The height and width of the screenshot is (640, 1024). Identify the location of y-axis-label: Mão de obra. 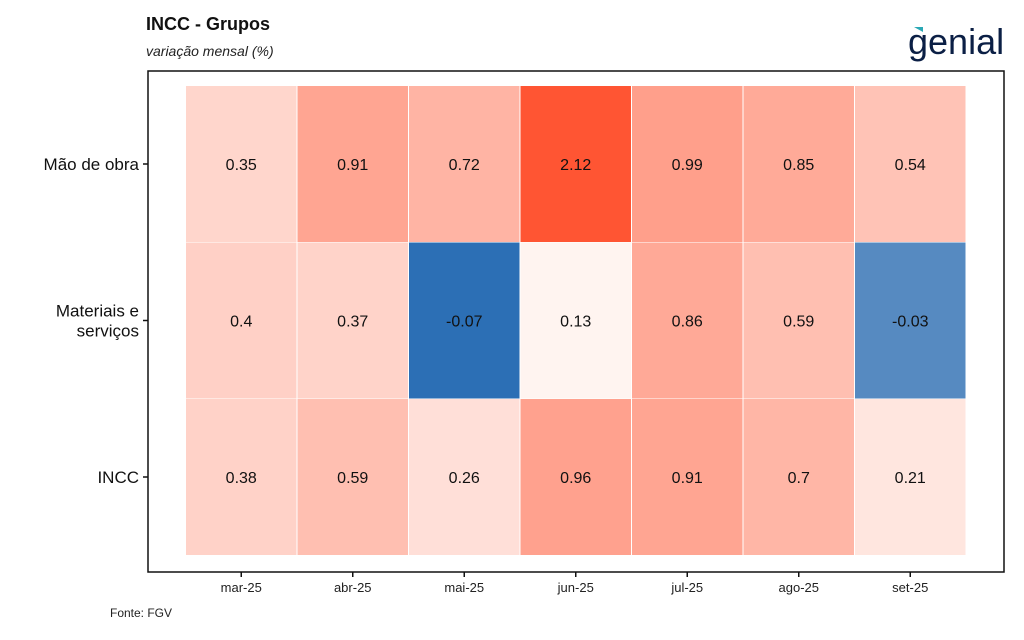
(92, 164).